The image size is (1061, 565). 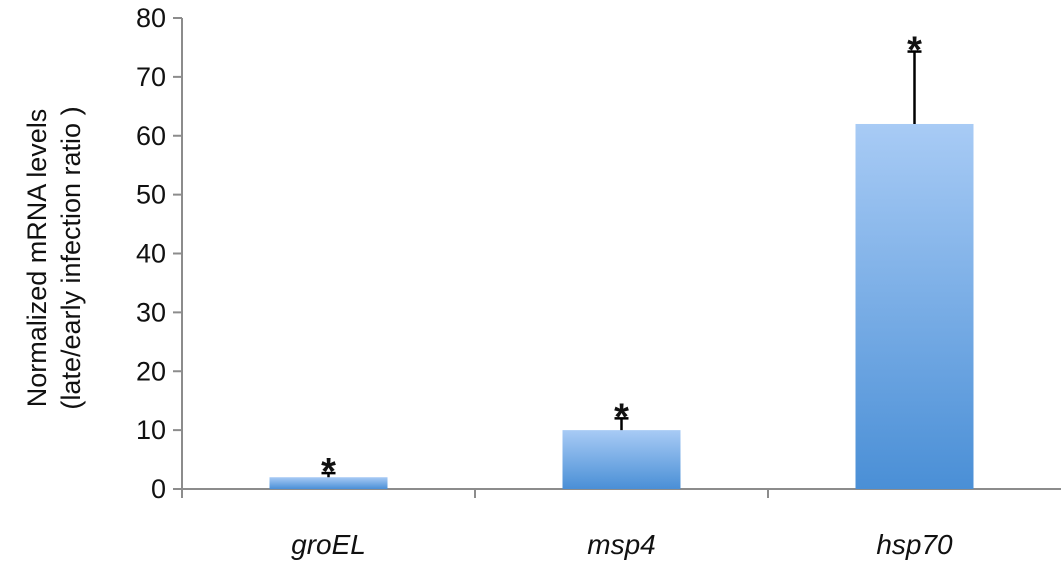 I want to click on y-axis-ticks: 0 10 20 30 40 50 60 70 80, so click(x=159, y=253).